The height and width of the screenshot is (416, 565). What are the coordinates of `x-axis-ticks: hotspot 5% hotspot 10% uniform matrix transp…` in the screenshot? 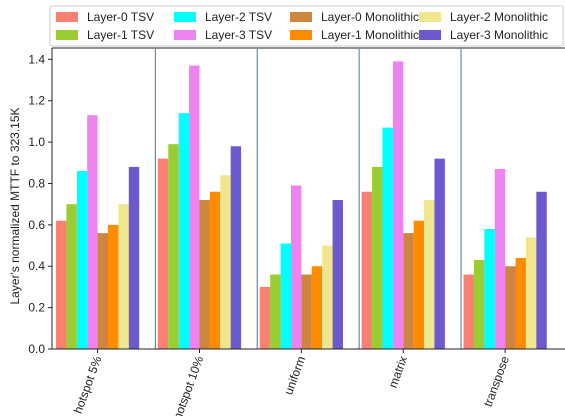 It's located at (291, 382).